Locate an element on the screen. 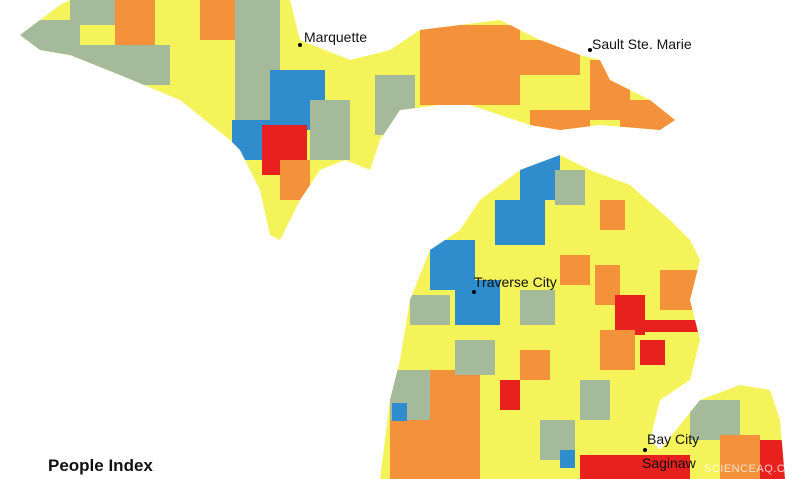 Image resolution: width=800 pixels, height=479 pixels. city-label: Traverse City is located at coordinates (515, 282).